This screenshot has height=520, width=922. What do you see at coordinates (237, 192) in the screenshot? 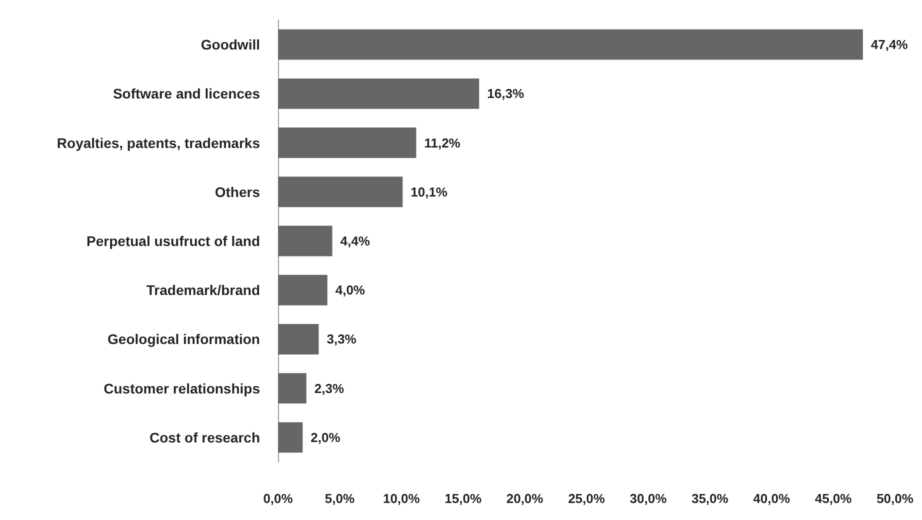
I see `y-tick-label: Others` at bounding box center [237, 192].